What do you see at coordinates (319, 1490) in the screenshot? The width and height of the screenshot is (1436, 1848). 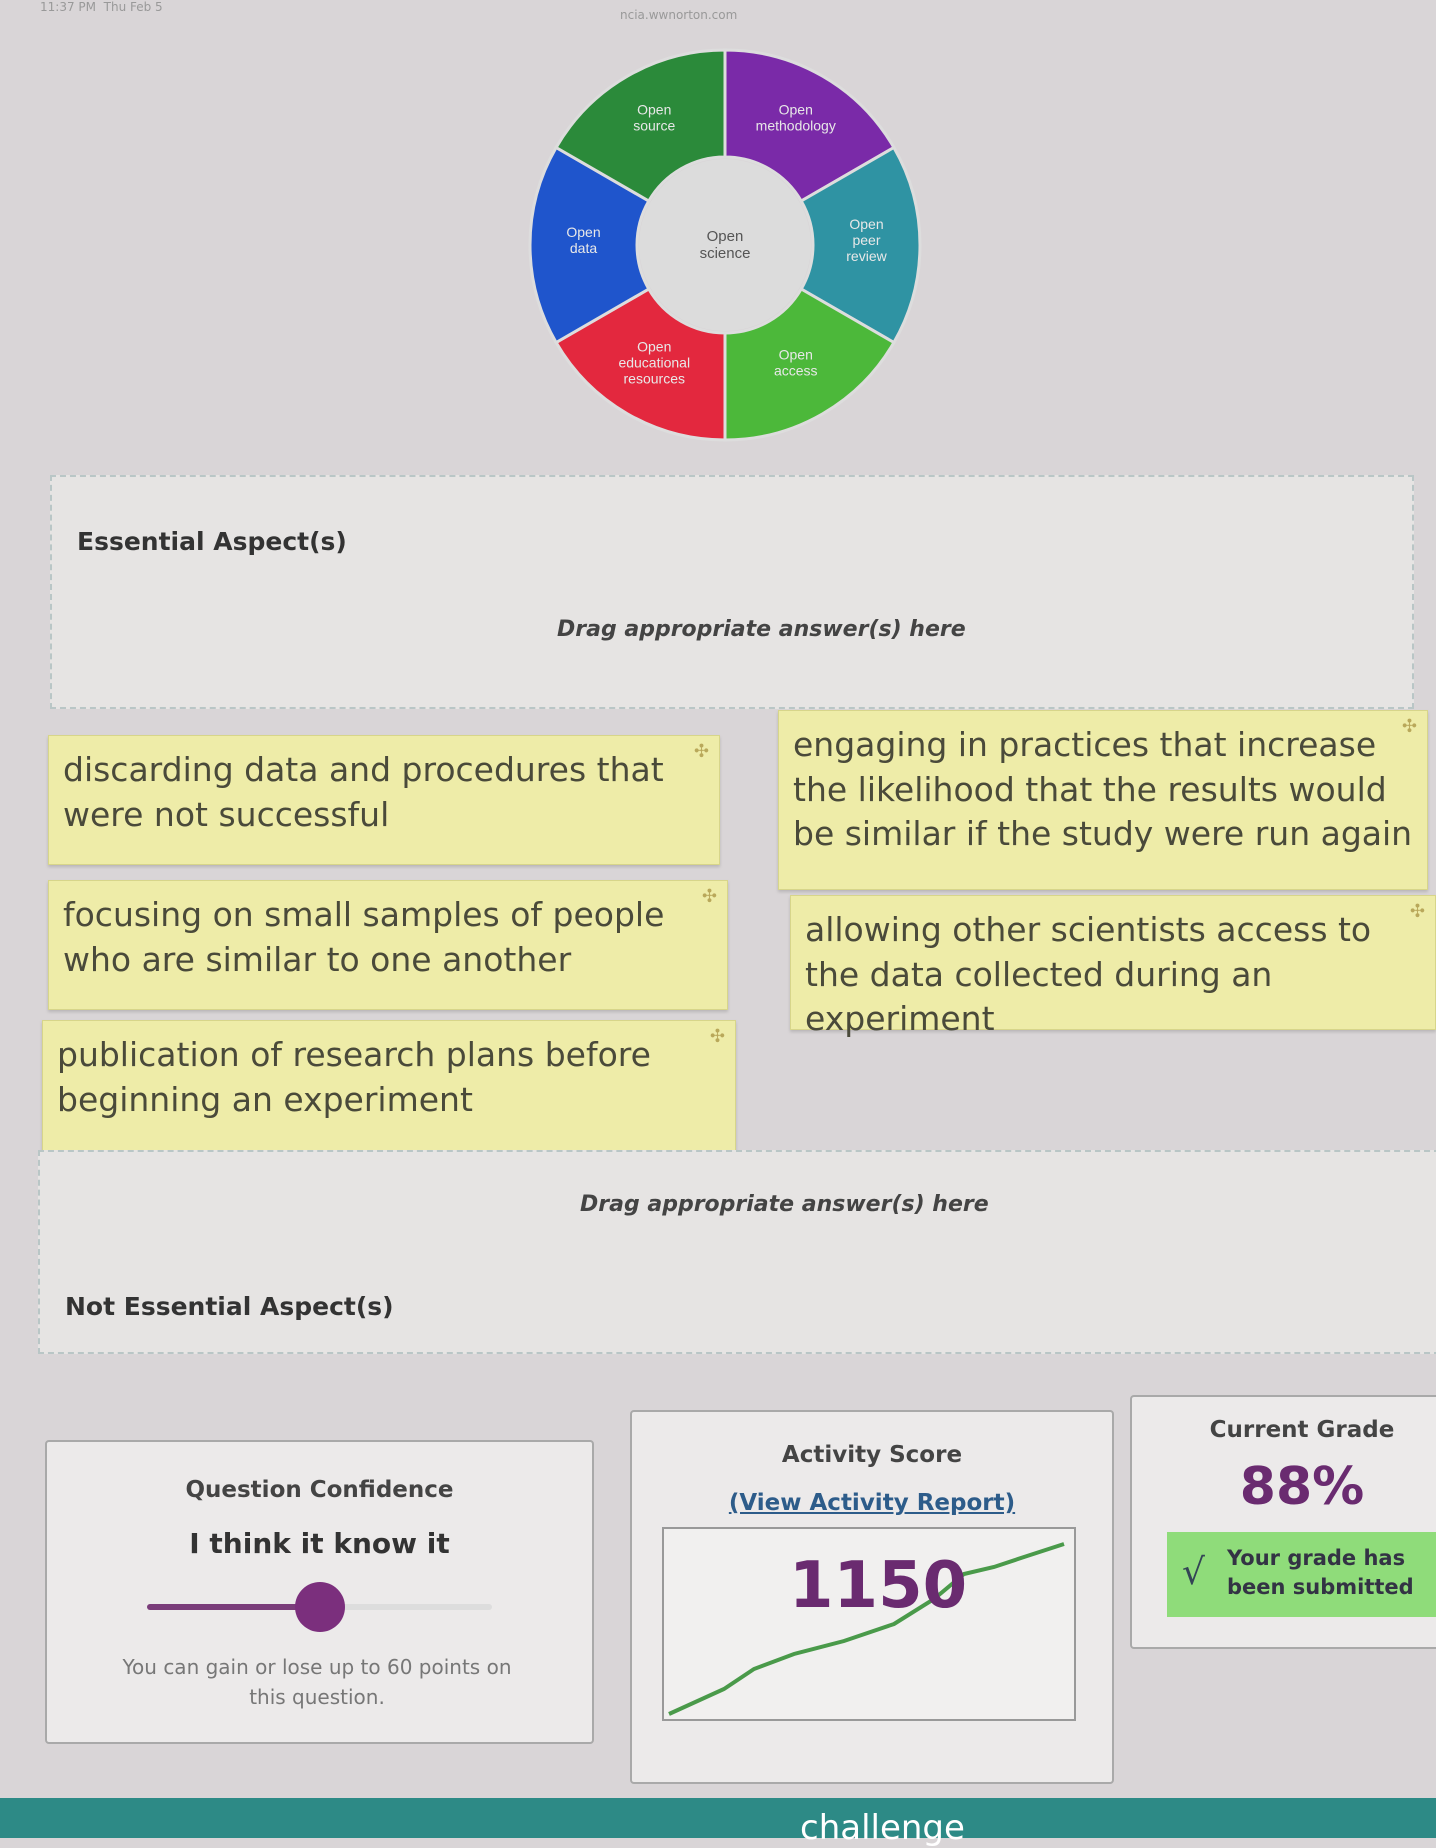 I see `confidence-title: Question Confidence` at bounding box center [319, 1490].